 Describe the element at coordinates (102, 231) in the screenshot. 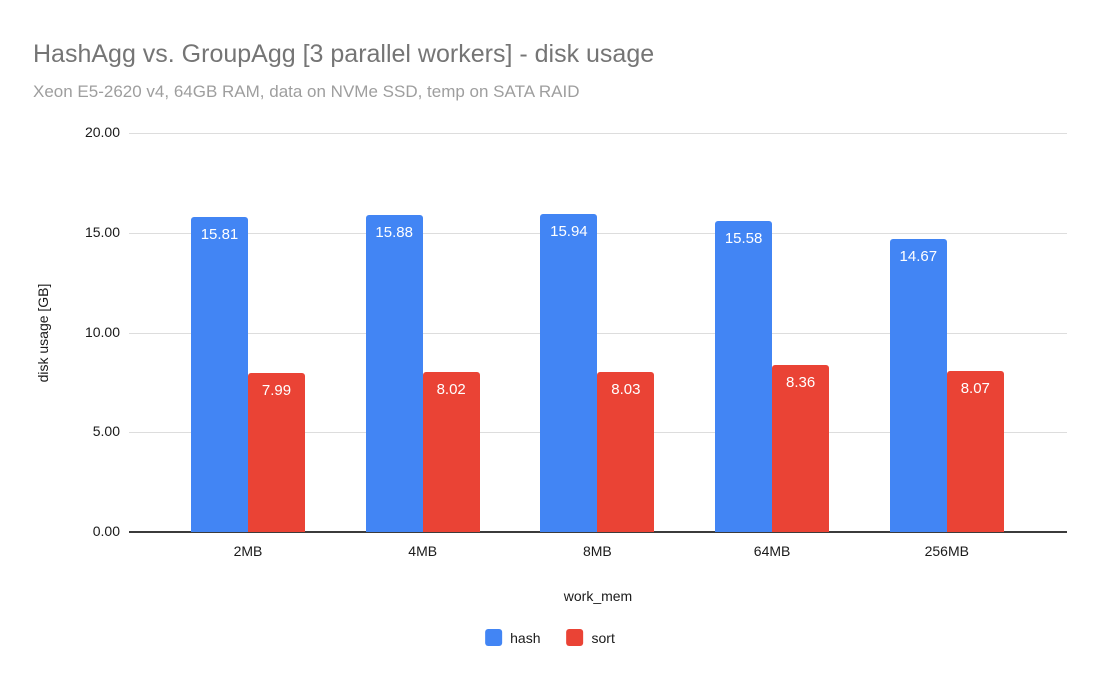

I see `y-tick-label: 15.00` at that location.